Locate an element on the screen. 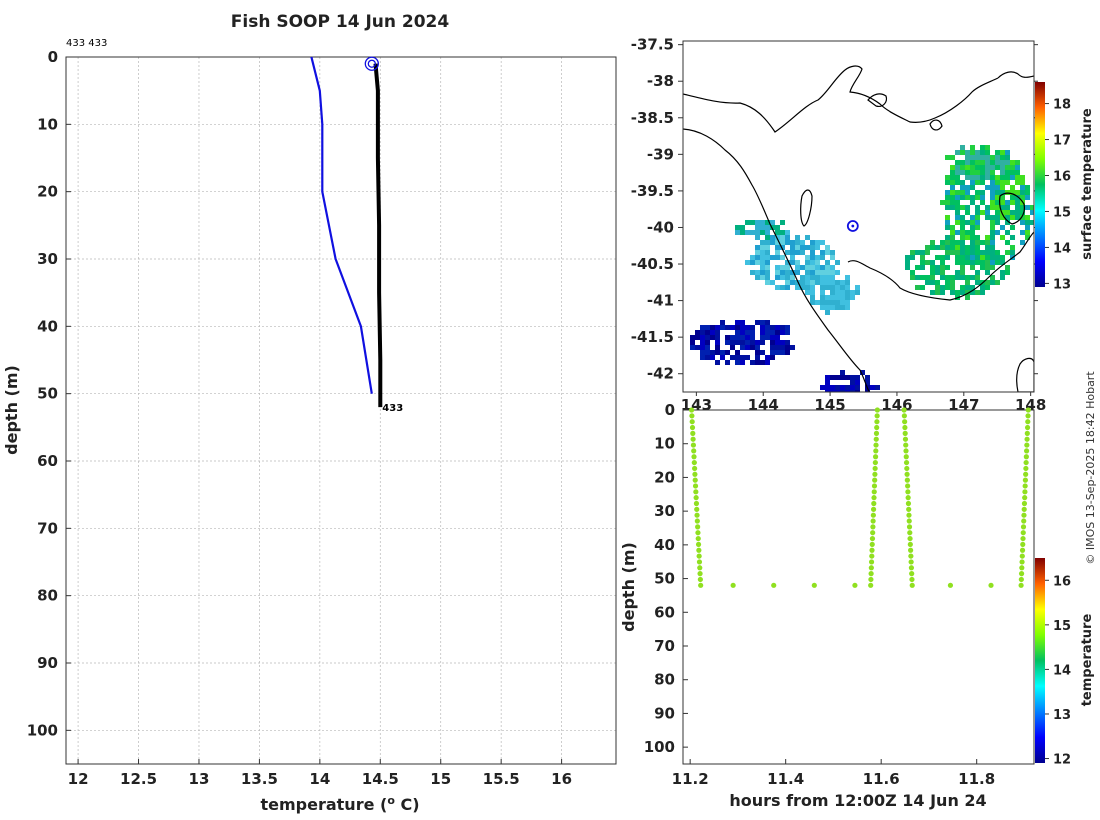  profile-y-label: depth (m) is located at coordinates (11, 410).